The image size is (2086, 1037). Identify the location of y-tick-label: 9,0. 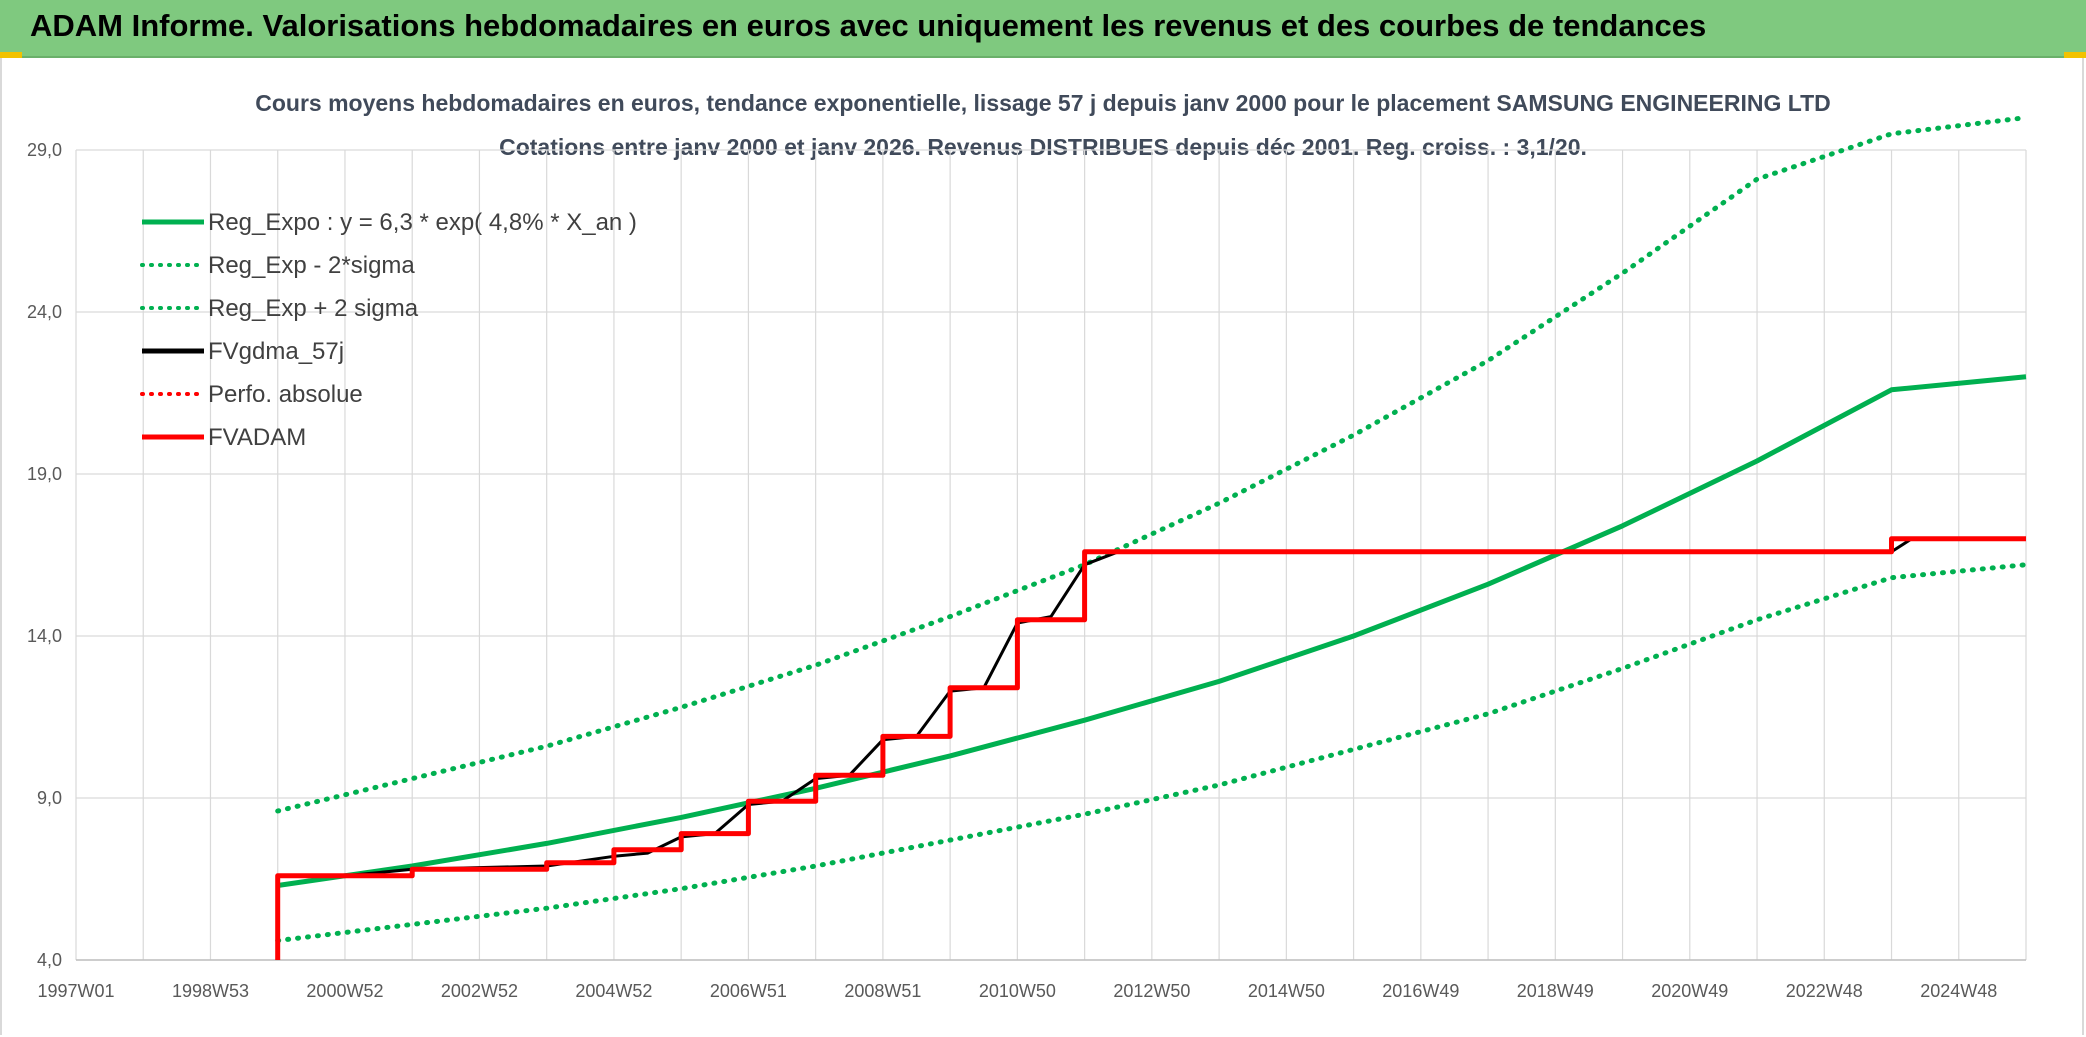
(49, 798).